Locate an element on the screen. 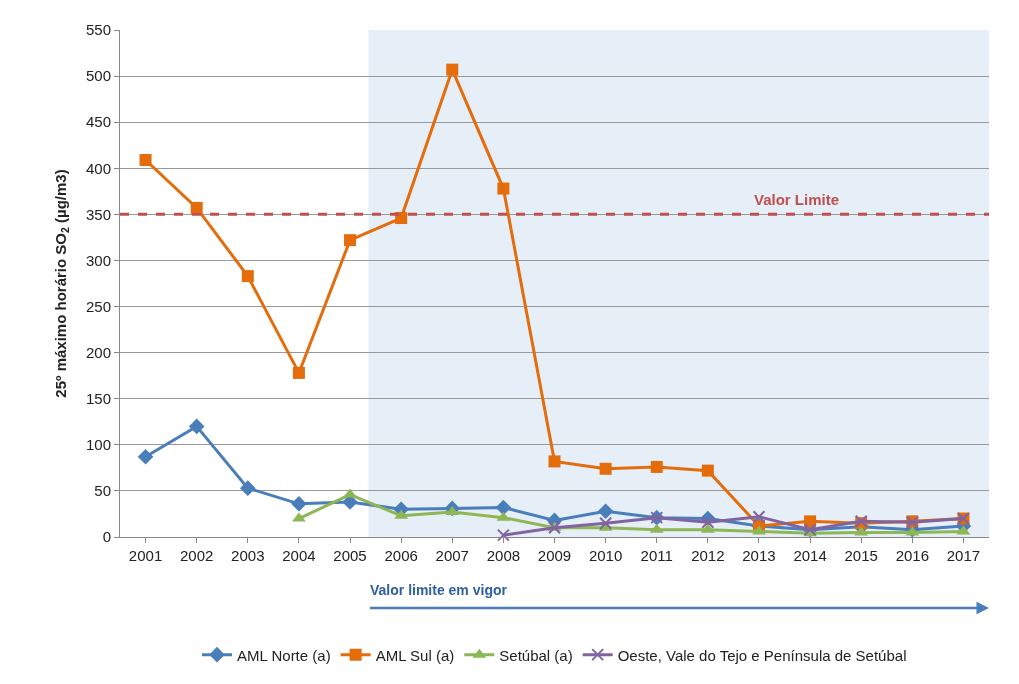  legend-label: AML Sul (a) is located at coordinates (415, 655).